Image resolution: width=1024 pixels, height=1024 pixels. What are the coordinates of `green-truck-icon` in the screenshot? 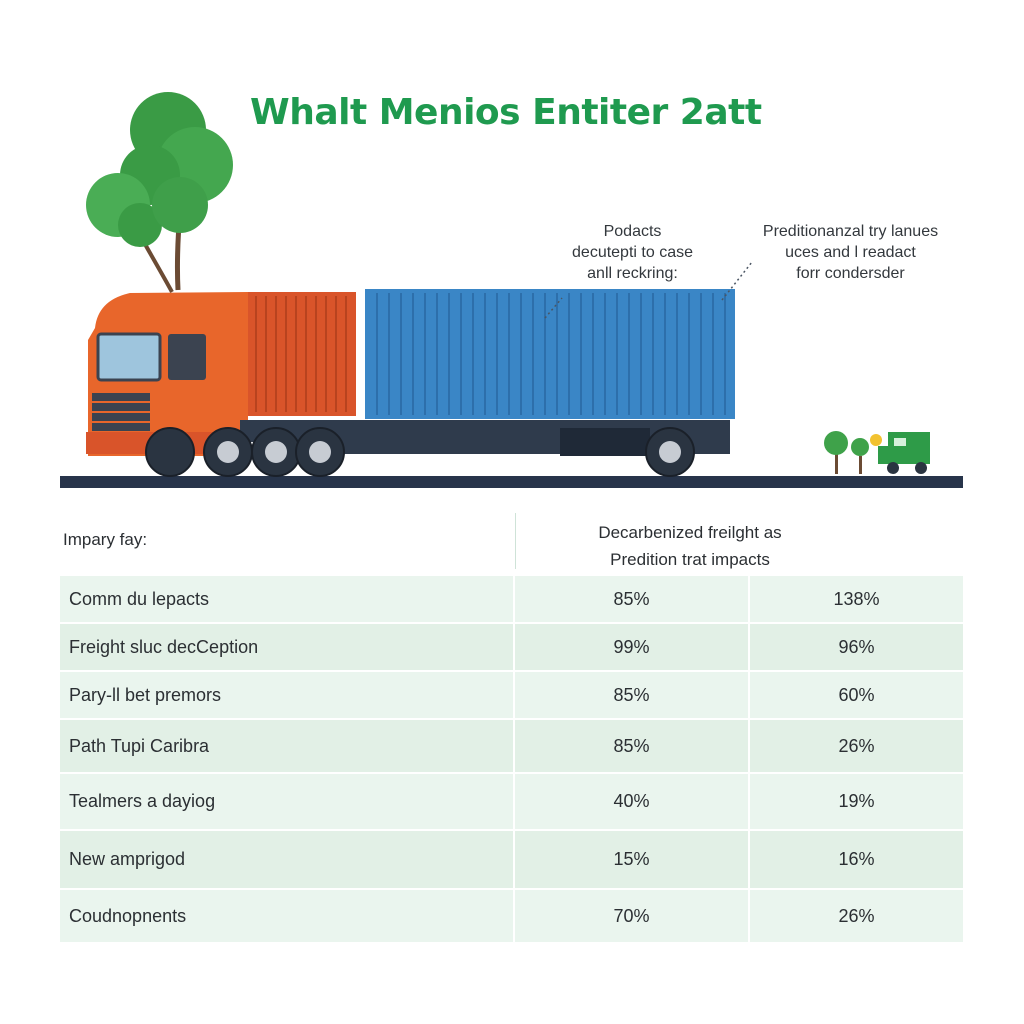 It's located at (904, 453).